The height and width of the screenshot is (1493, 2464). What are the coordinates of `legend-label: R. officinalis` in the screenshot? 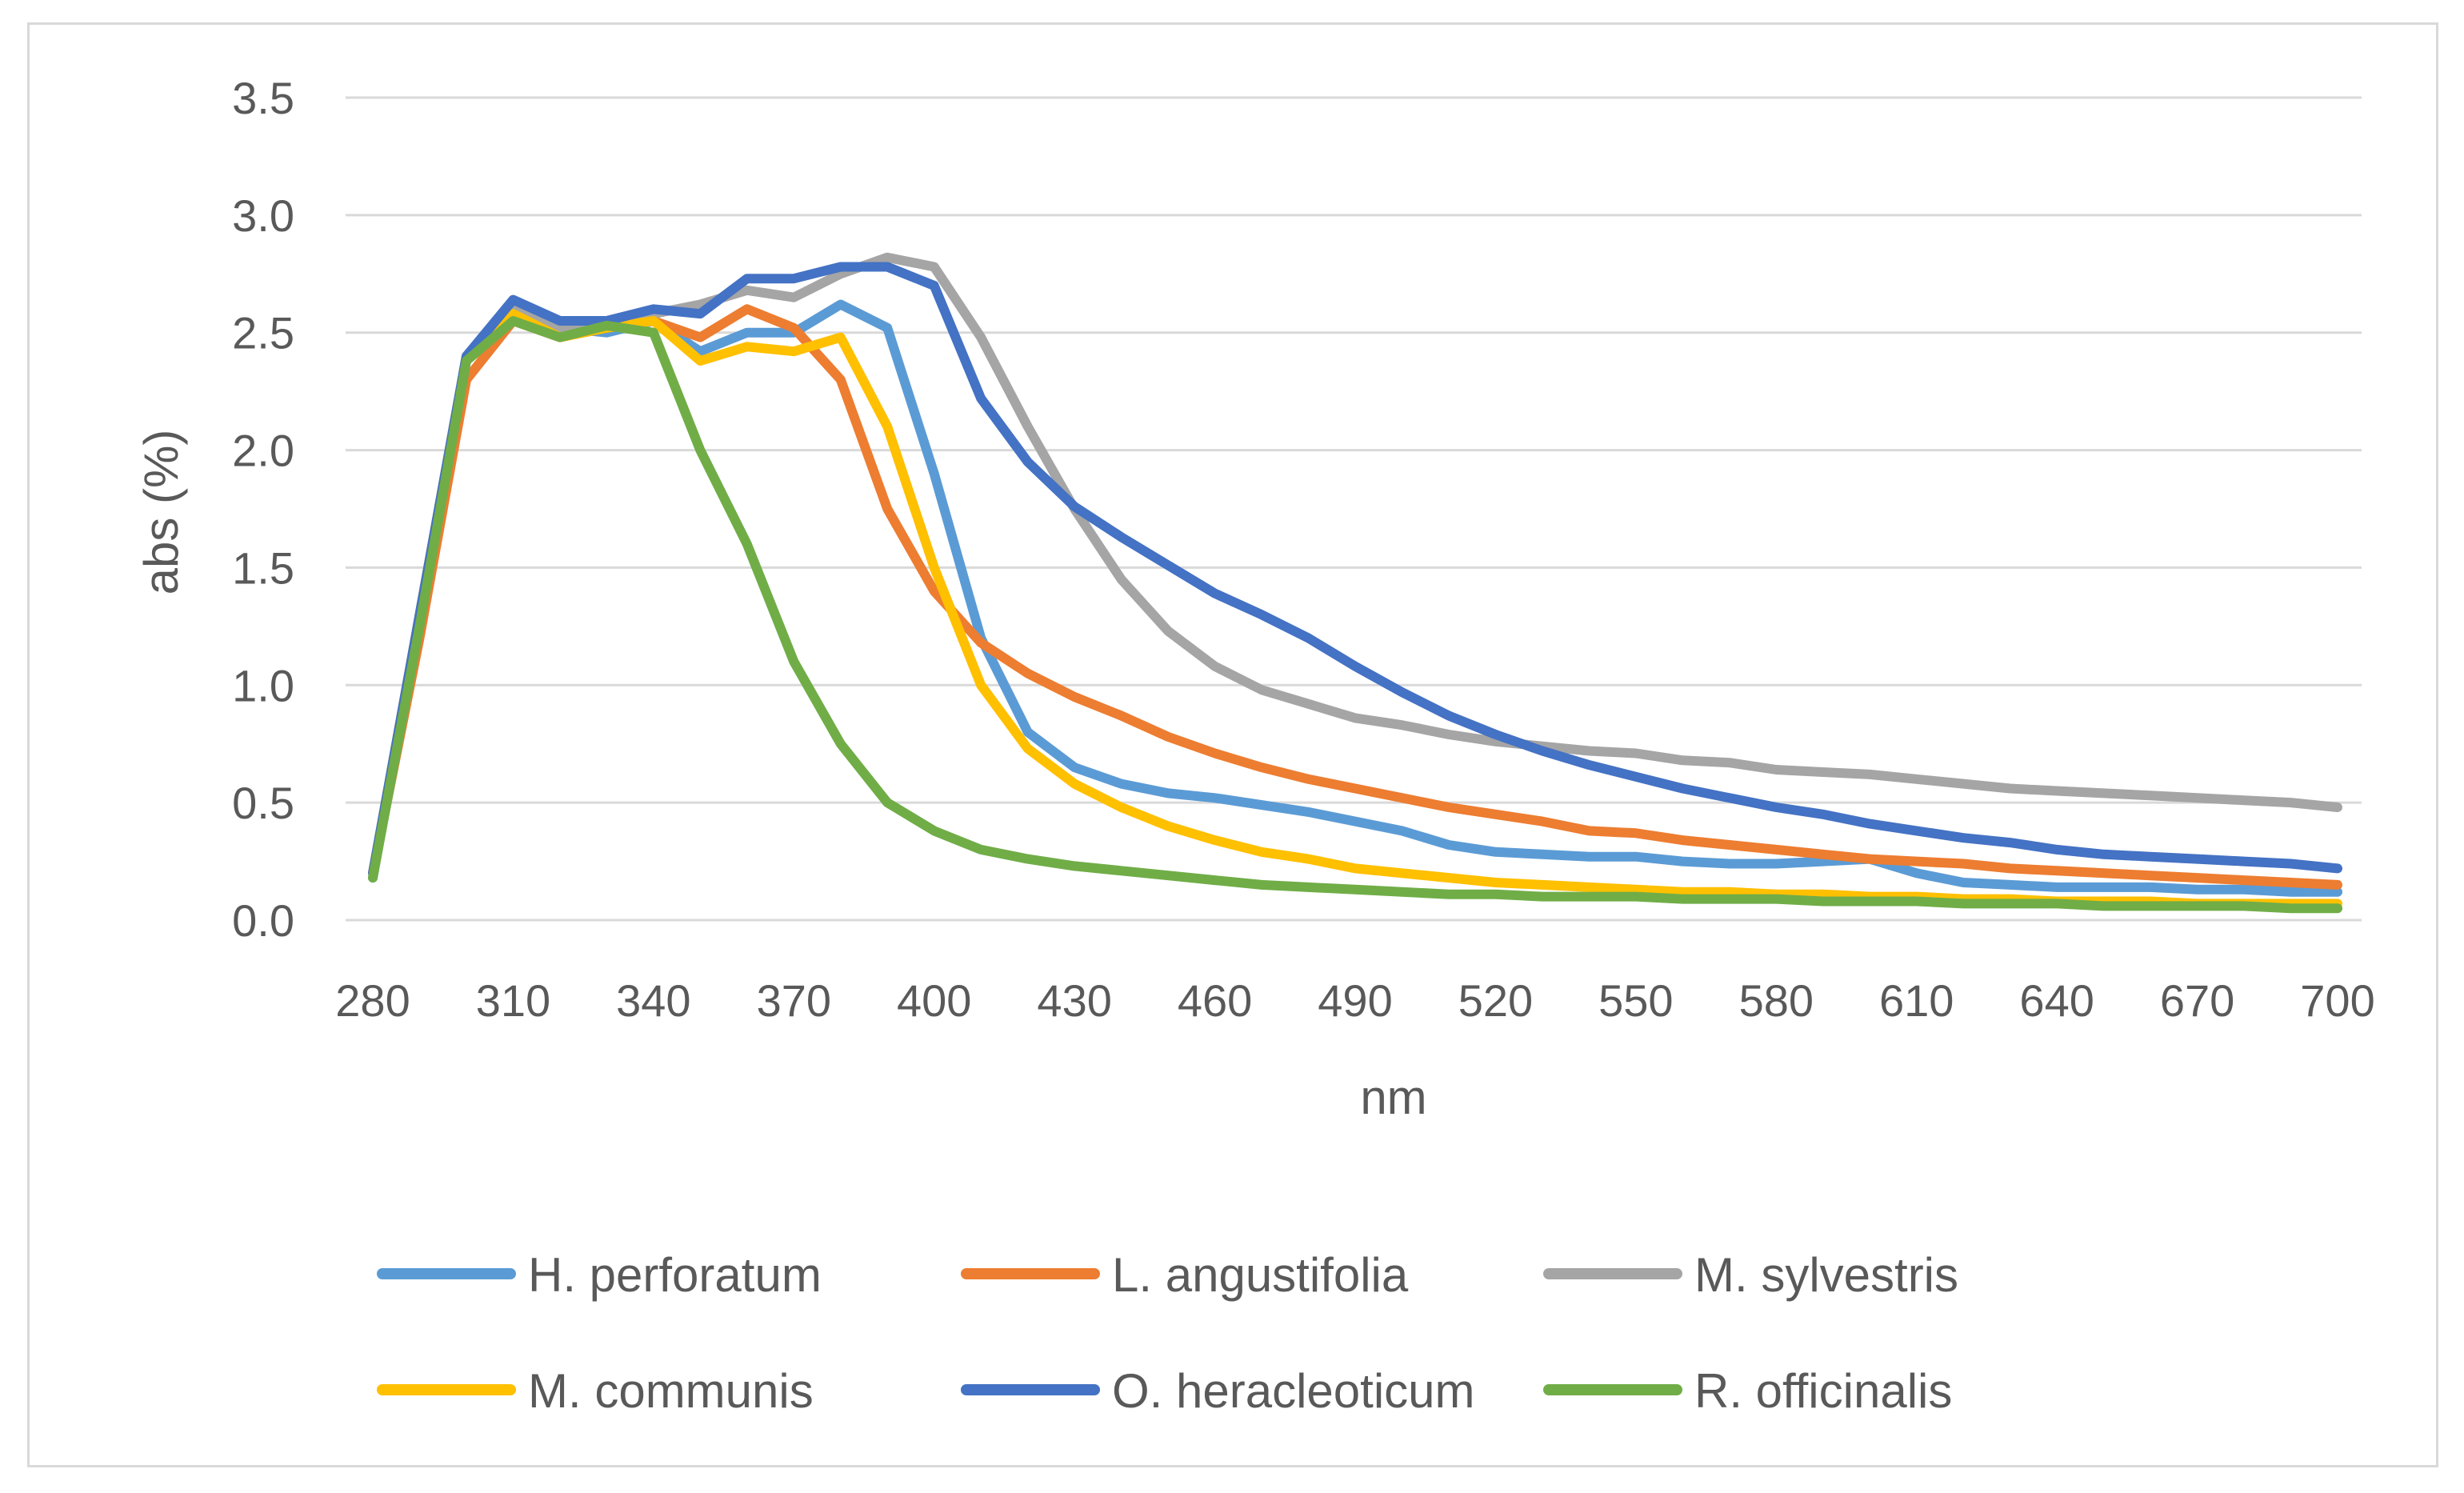 It's located at (1823, 1391).